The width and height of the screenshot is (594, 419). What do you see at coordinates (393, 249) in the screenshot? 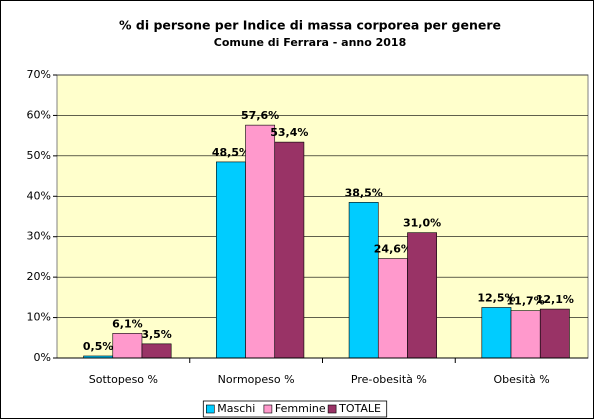
I see `value-label: 24,6%` at bounding box center [393, 249].